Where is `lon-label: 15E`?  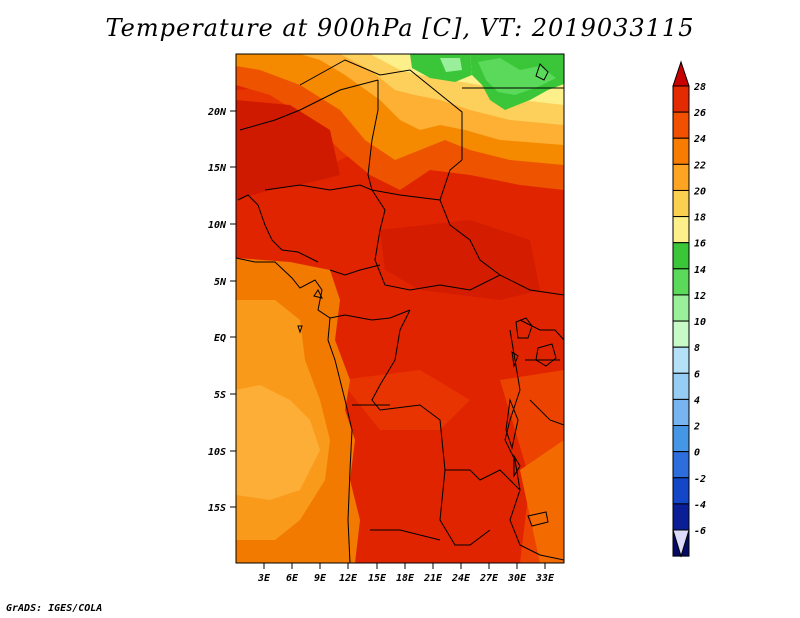
lon-label: 15E is located at coordinates (377, 578).